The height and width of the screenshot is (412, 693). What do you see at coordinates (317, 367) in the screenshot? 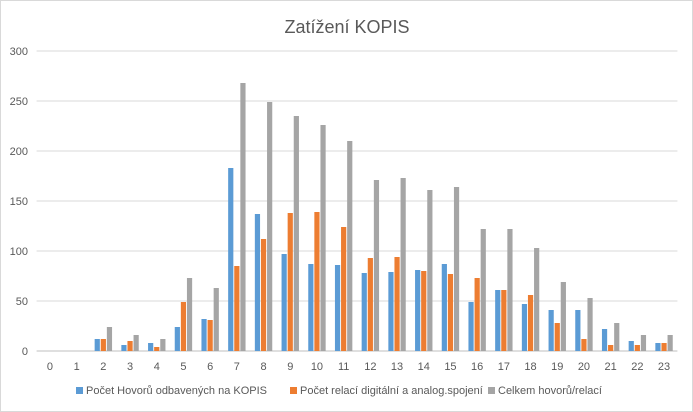
I see `x-tick-label: 10` at bounding box center [317, 367].